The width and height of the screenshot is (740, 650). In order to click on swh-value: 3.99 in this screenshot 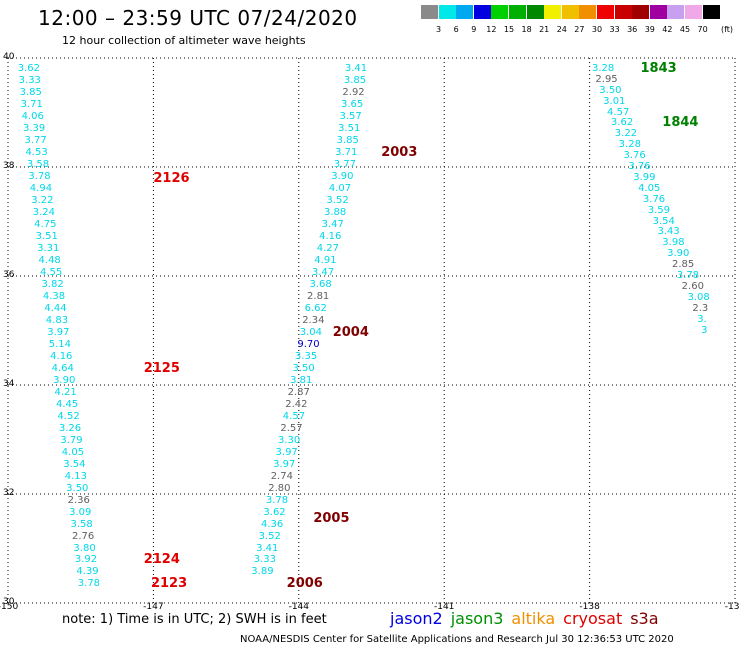, I will do `click(644, 177)`.